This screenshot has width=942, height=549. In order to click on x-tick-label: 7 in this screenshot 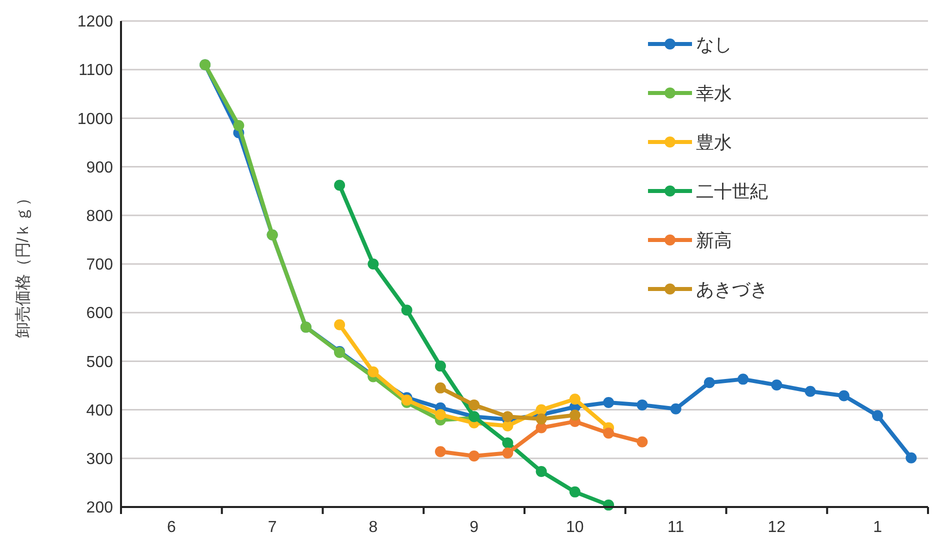, I will do `click(272, 527)`.